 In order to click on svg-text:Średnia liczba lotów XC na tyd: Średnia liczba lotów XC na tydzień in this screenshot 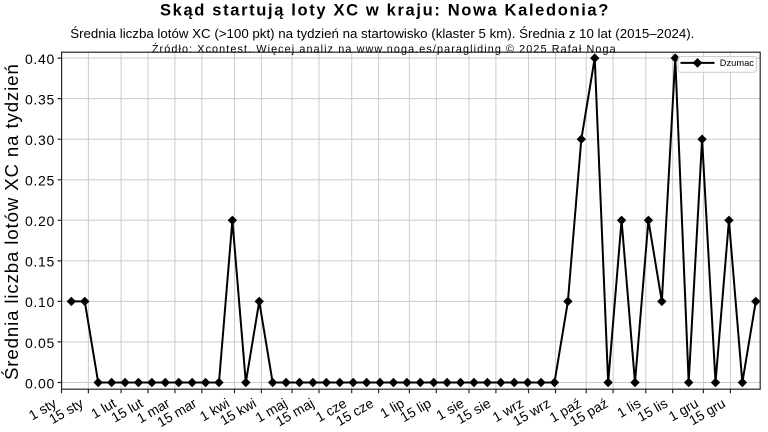, I will do `click(11, 221)`.